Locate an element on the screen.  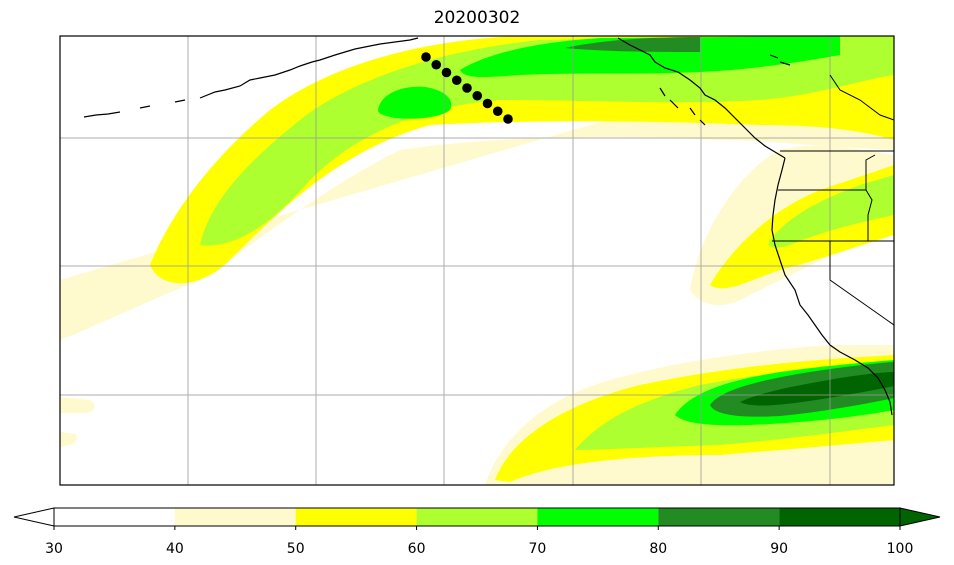
colorbar-extend-max is located at coordinates (920, 517).